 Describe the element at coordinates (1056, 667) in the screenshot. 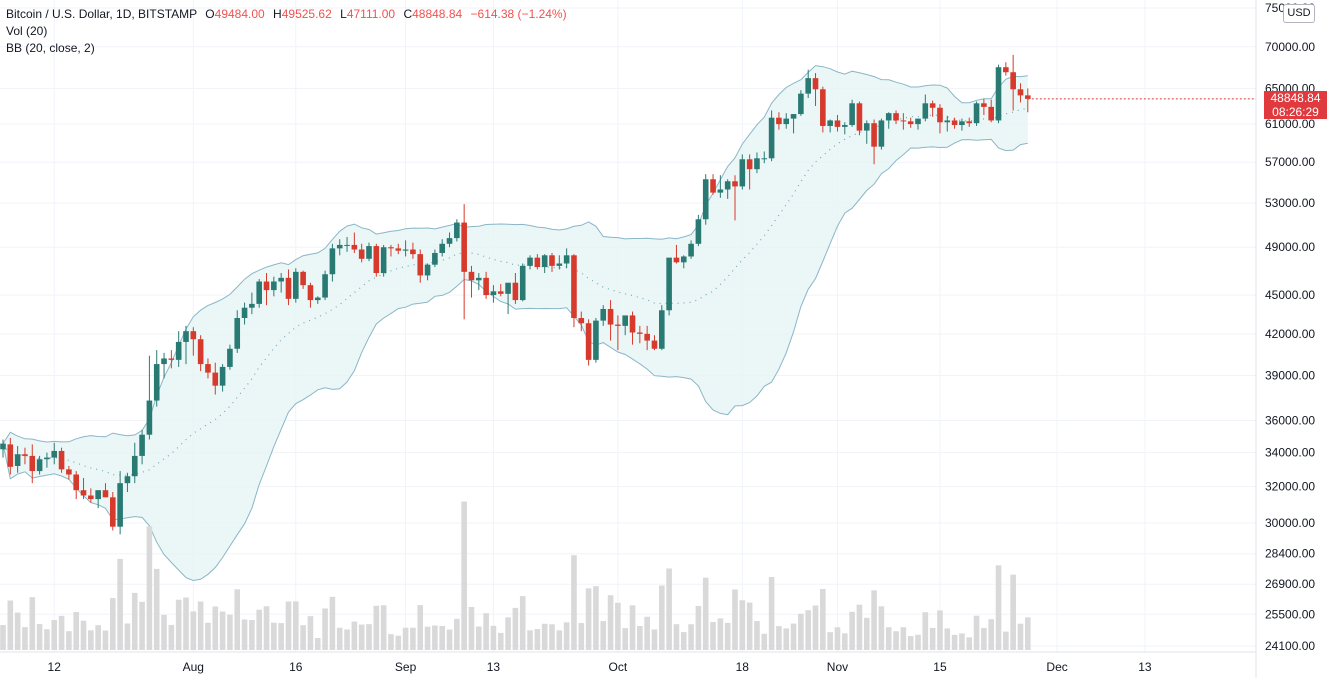

I see `x-tick-label: Dec` at that location.